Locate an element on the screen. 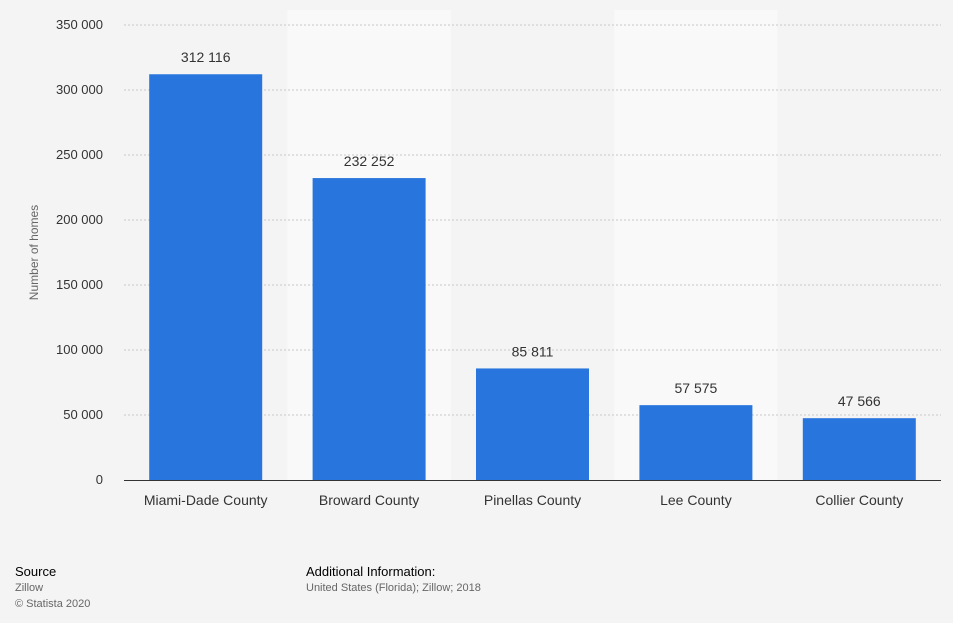 The height and width of the screenshot is (623, 953). data-label: 85 811 is located at coordinates (533, 351).